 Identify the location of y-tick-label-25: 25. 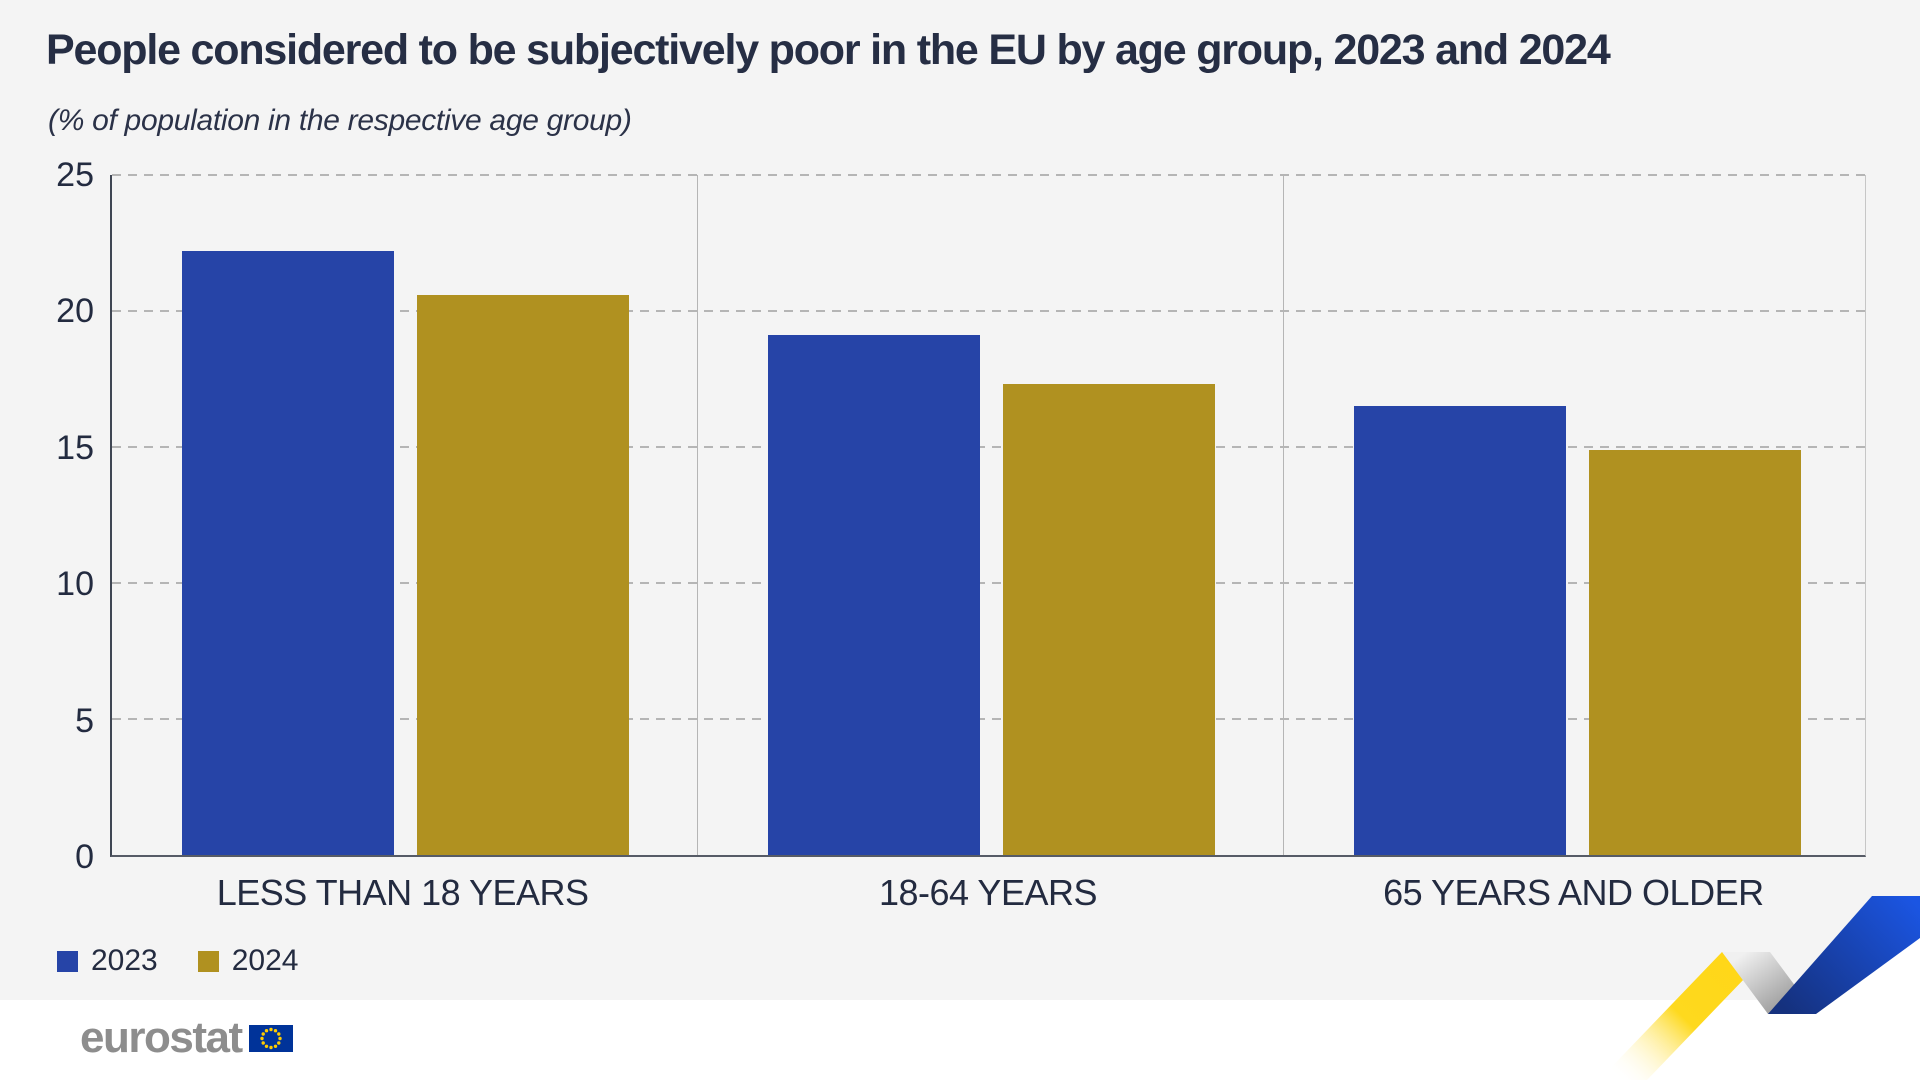
(75, 175).